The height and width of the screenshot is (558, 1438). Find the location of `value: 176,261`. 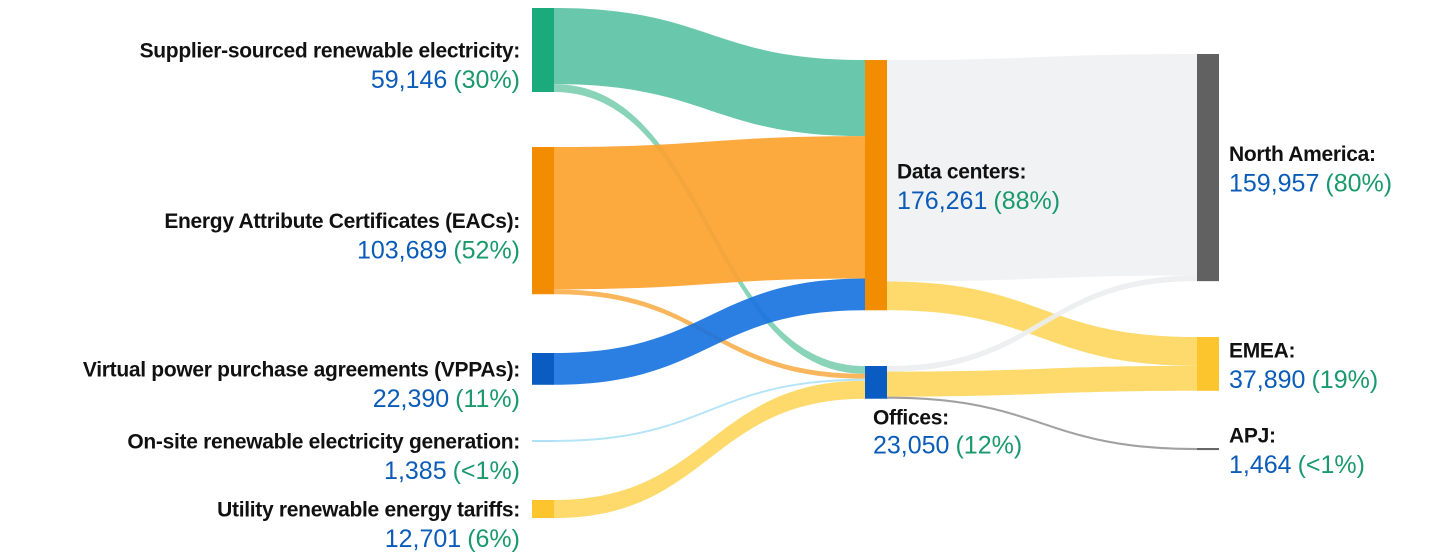

value: 176,261 is located at coordinates (942, 201).